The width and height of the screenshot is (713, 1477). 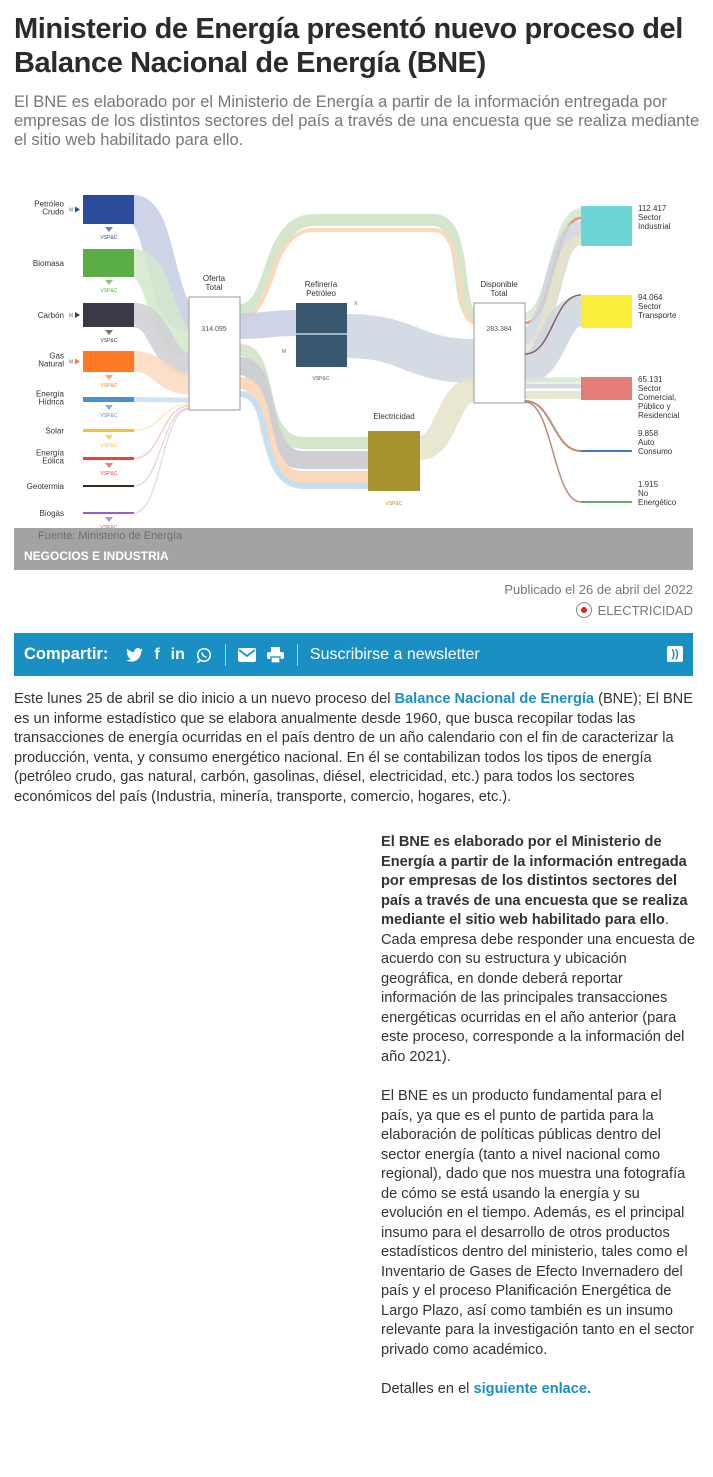 What do you see at coordinates (648, 433) in the screenshot?
I see `output-value: 9.858` at bounding box center [648, 433].